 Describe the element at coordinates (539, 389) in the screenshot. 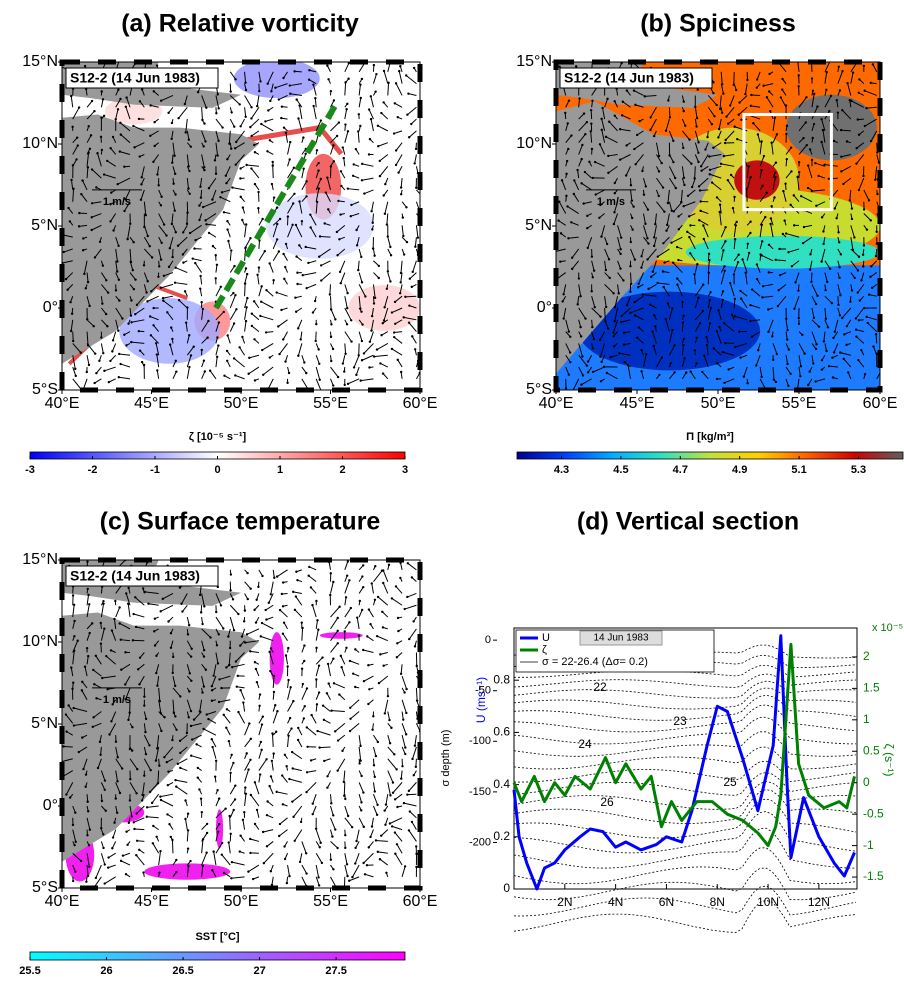

I see `y-tick-label: 5°S` at that location.